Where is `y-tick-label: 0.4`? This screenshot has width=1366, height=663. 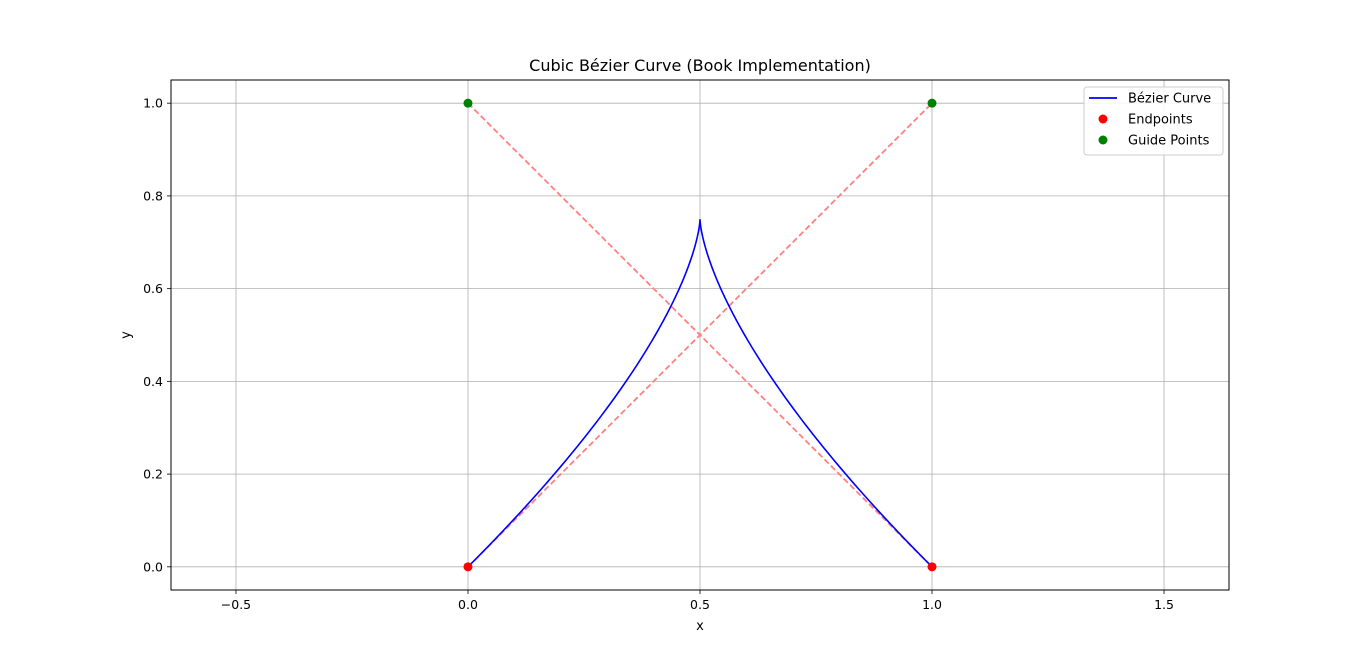
y-tick-label: 0.4 is located at coordinates (153, 381).